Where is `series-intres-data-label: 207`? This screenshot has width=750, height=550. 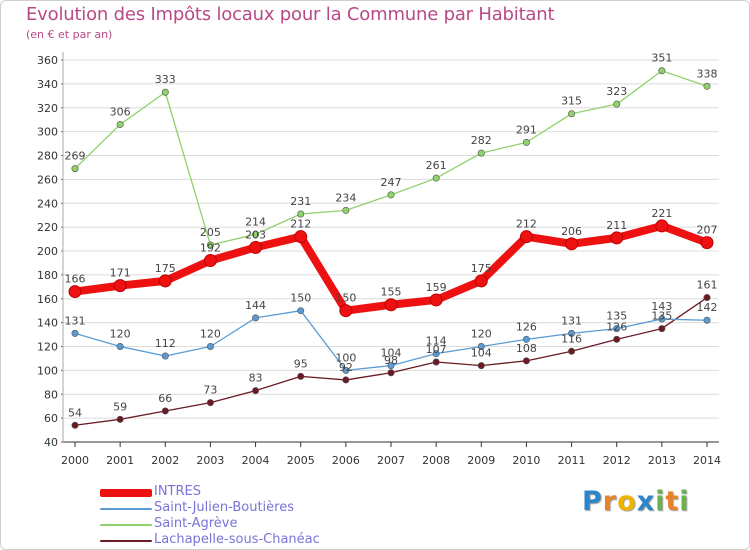
series-intres-data-label: 207 is located at coordinates (707, 230).